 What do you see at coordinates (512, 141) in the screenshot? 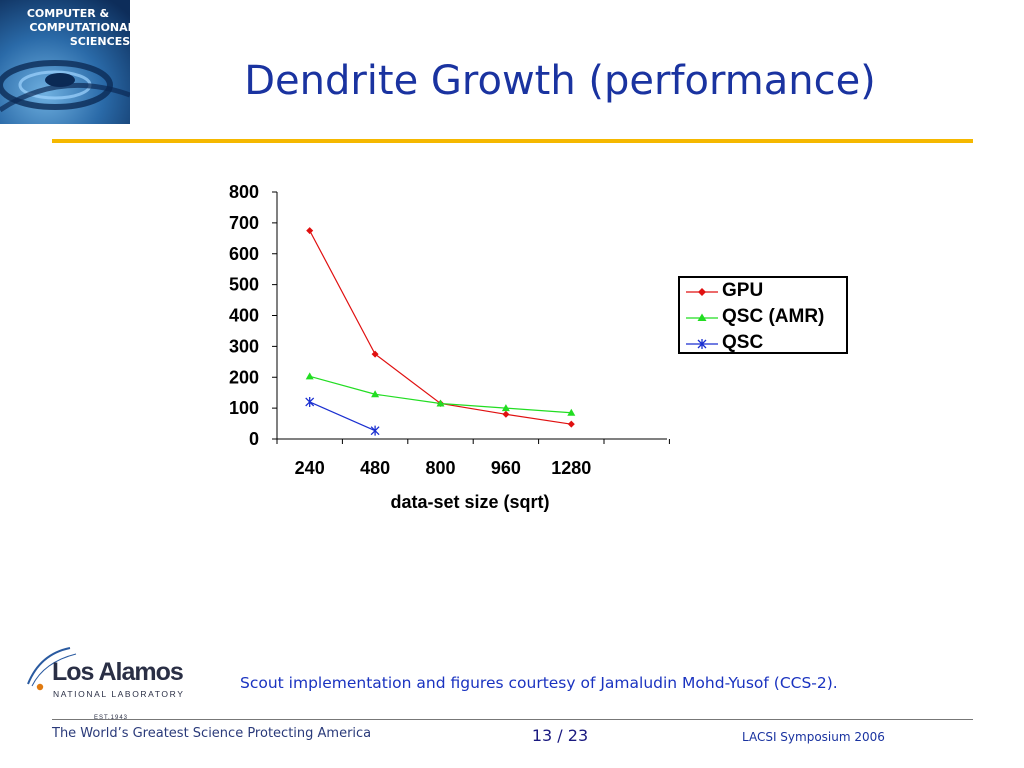
I see `title-divider` at bounding box center [512, 141].